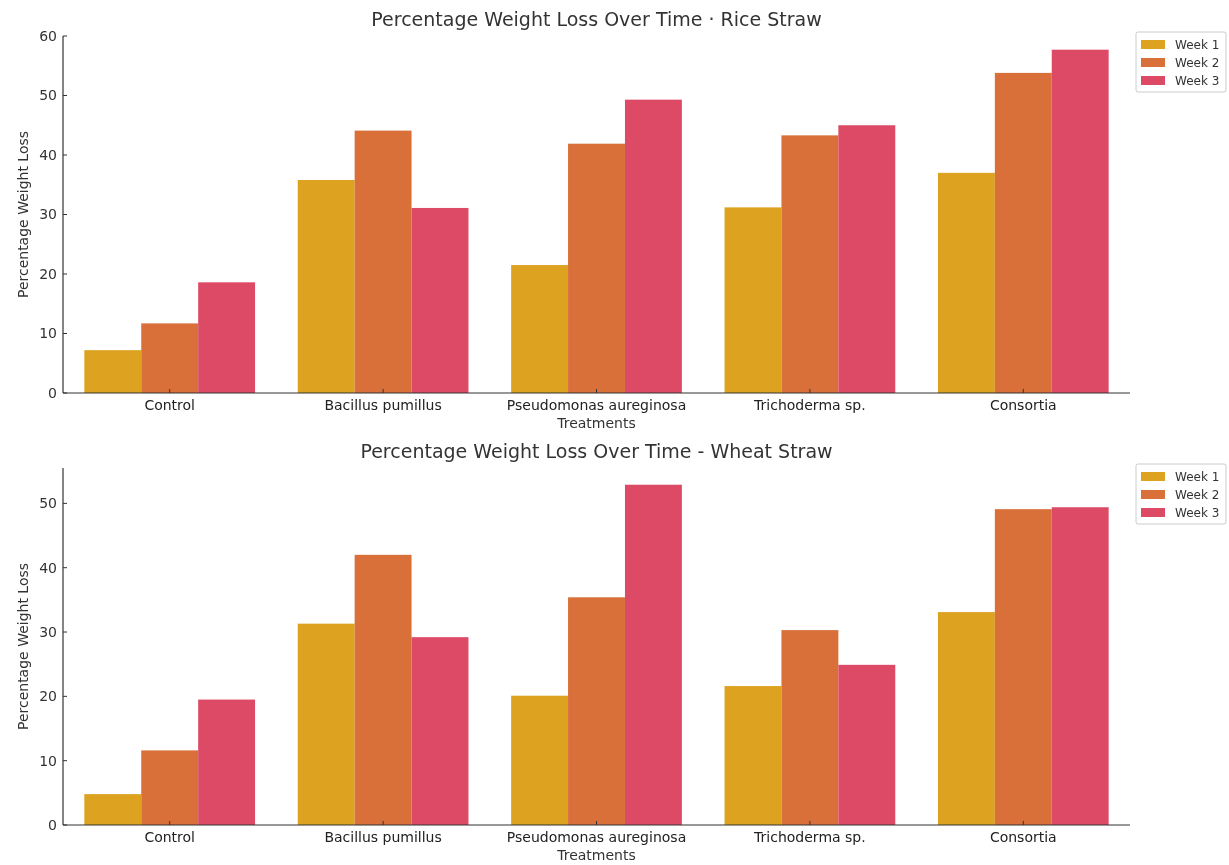 This screenshot has width=1229, height=865. What do you see at coordinates (596, 19) in the screenshot?
I see `chart-title: Percentage Weight Loss Over Time · Rice Straw` at bounding box center [596, 19].